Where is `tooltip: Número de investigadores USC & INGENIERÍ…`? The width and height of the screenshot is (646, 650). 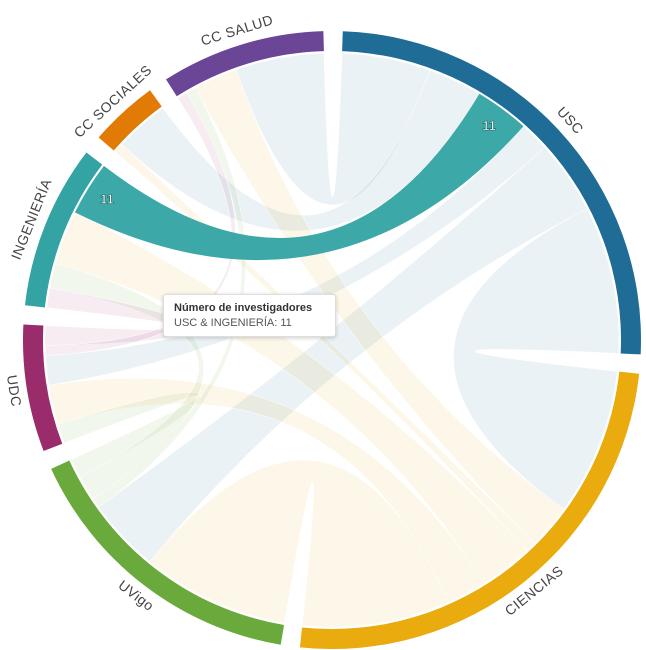
tooltip: Número de investigadores USC & INGENIERÍ… is located at coordinates (249, 315).